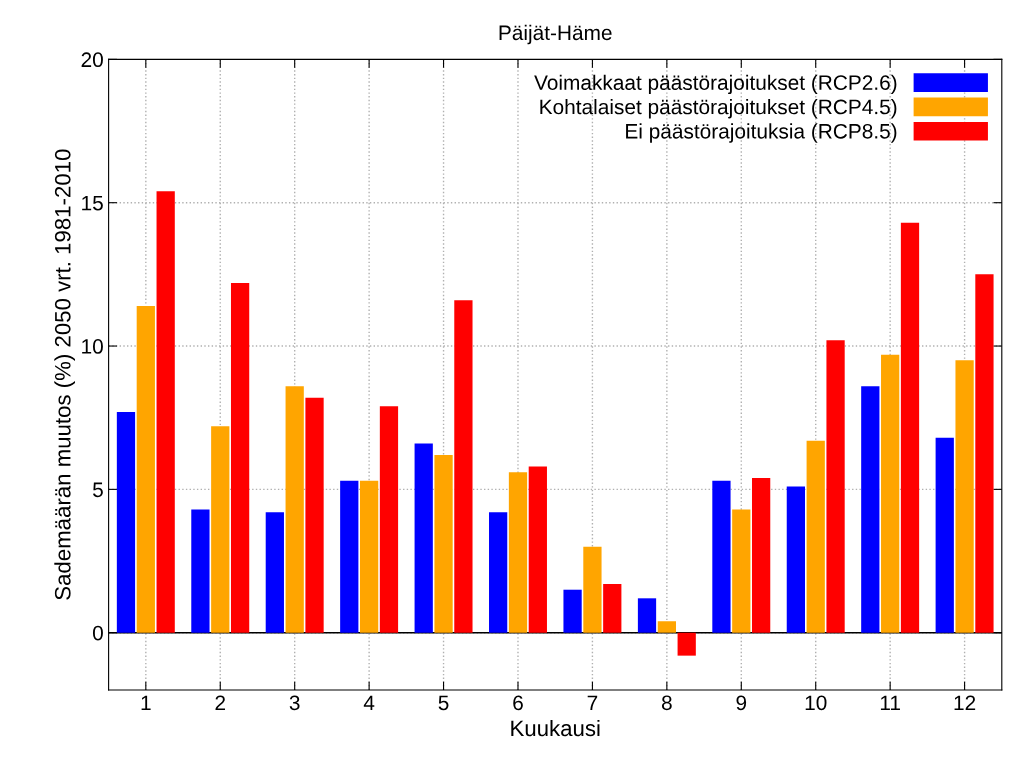 This screenshot has height=771, width=1015. I want to click on x-tick-label: 12, so click(965, 702).